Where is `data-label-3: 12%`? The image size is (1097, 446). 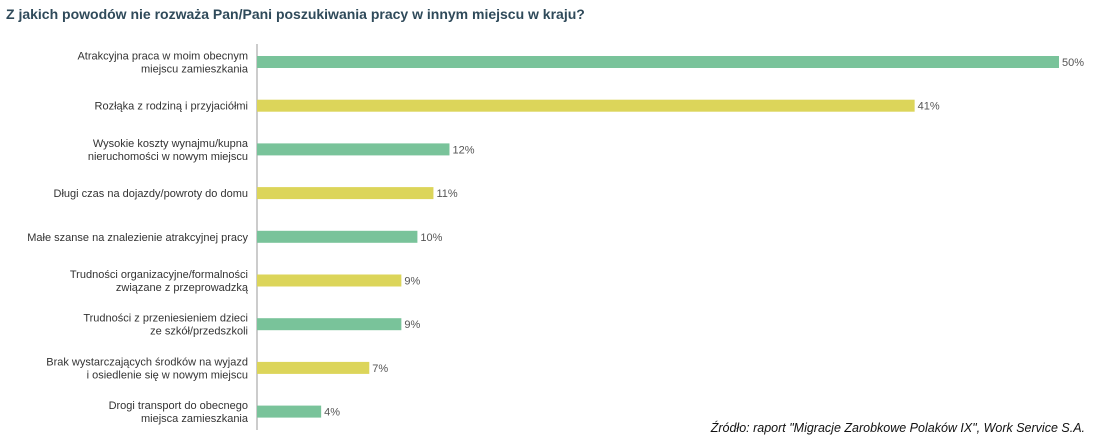
data-label-3: 12% is located at coordinates (463, 150).